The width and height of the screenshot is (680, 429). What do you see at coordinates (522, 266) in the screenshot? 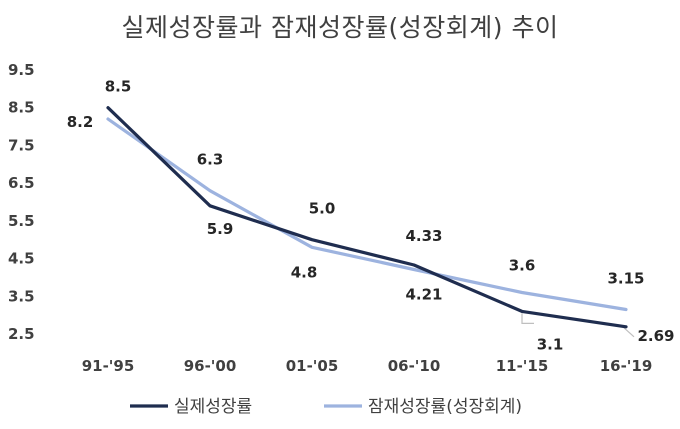
I see `data-label: 3.6` at bounding box center [522, 266].